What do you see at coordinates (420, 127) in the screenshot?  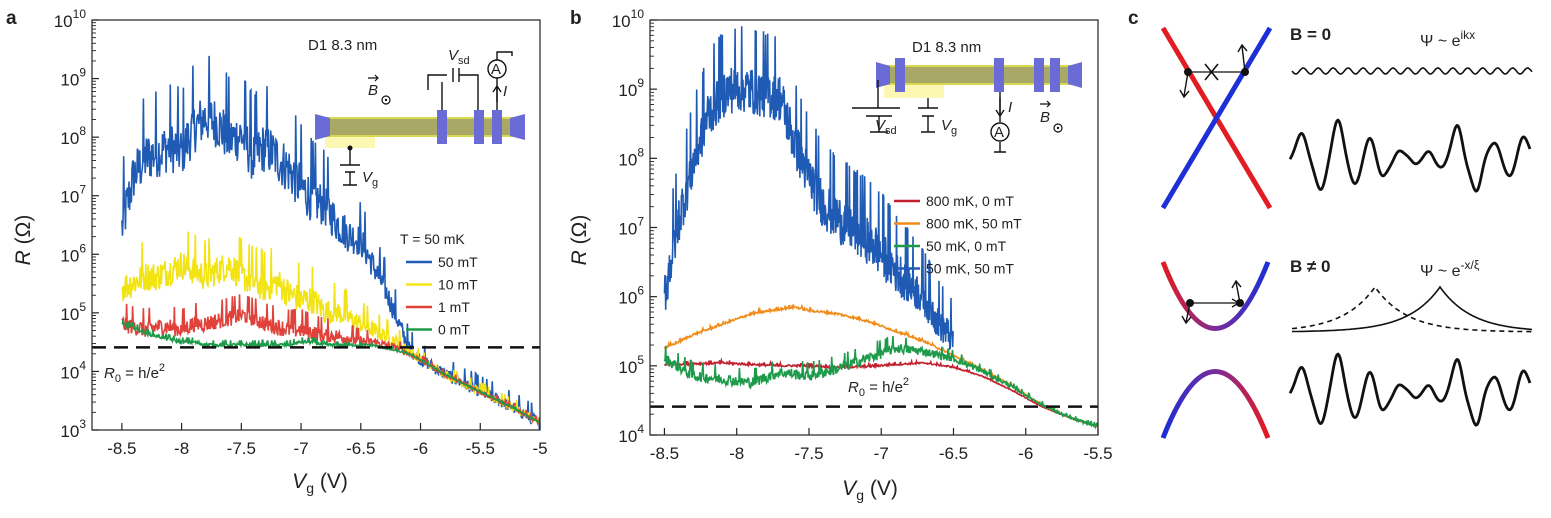 I see `panel-a-device-channel` at bounding box center [420, 127].